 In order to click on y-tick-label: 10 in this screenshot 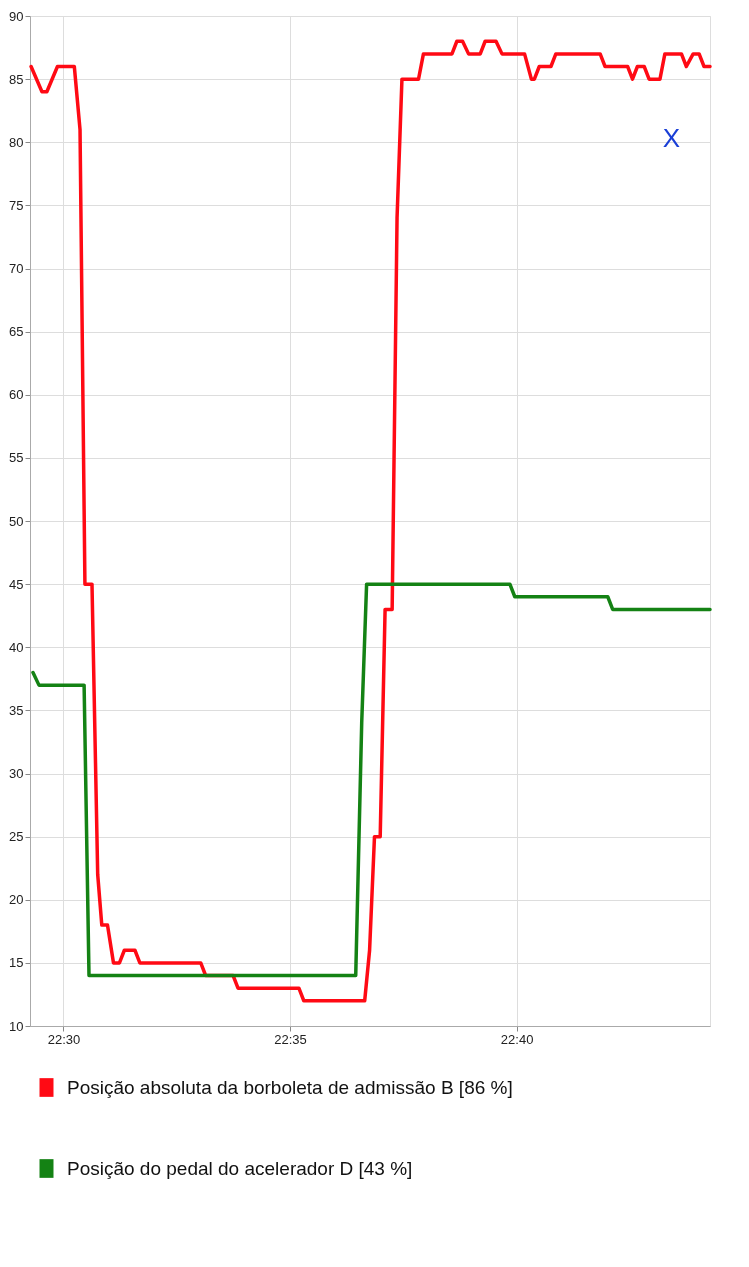, I will do `click(16, 1026)`.